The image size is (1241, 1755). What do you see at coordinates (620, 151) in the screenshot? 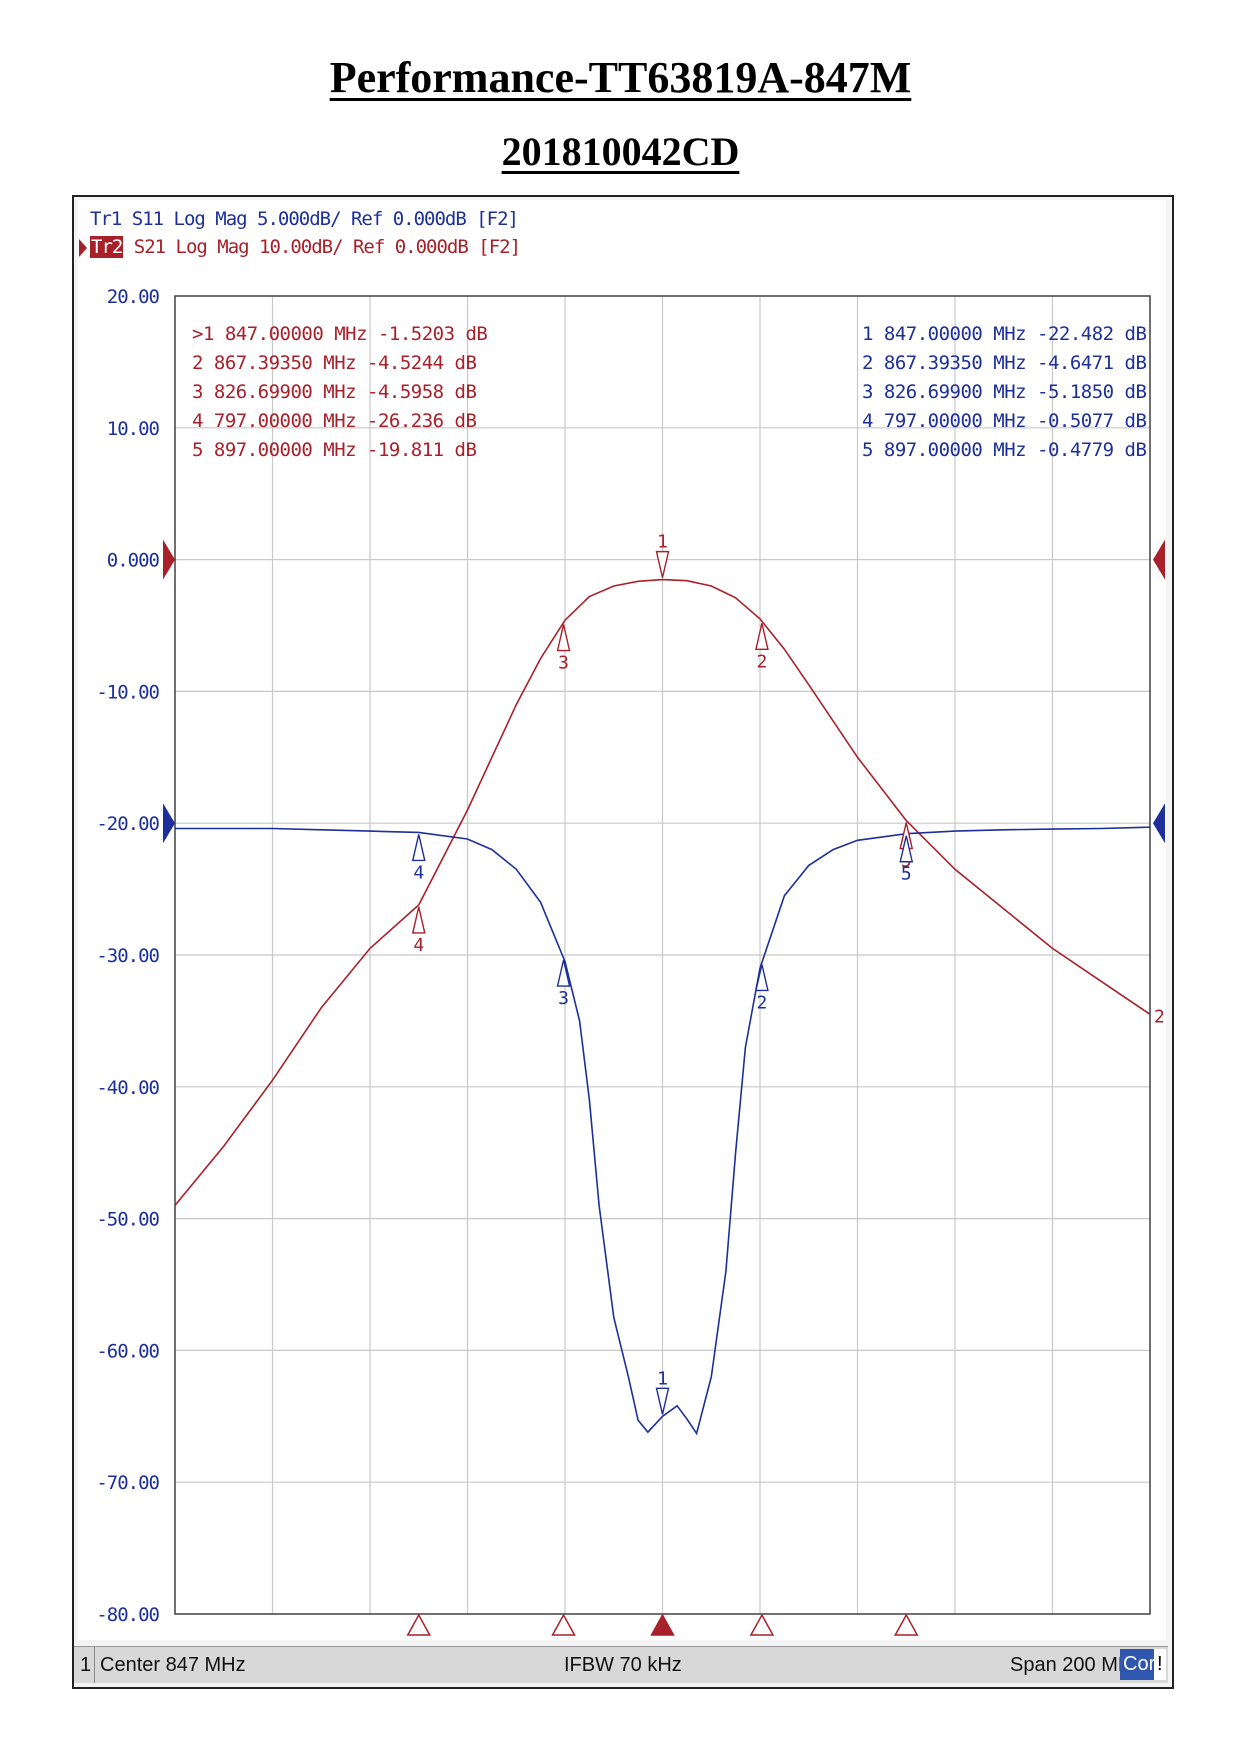
I see `document-subtitle: 201810042CD` at bounding box center [620, 151].